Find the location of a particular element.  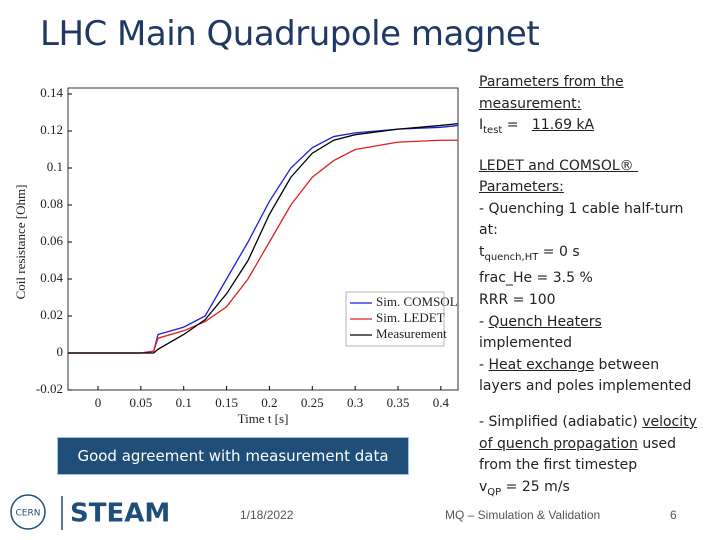

note-text: - Quenching 1 cable half-turn is located at coordinates (581, 208).